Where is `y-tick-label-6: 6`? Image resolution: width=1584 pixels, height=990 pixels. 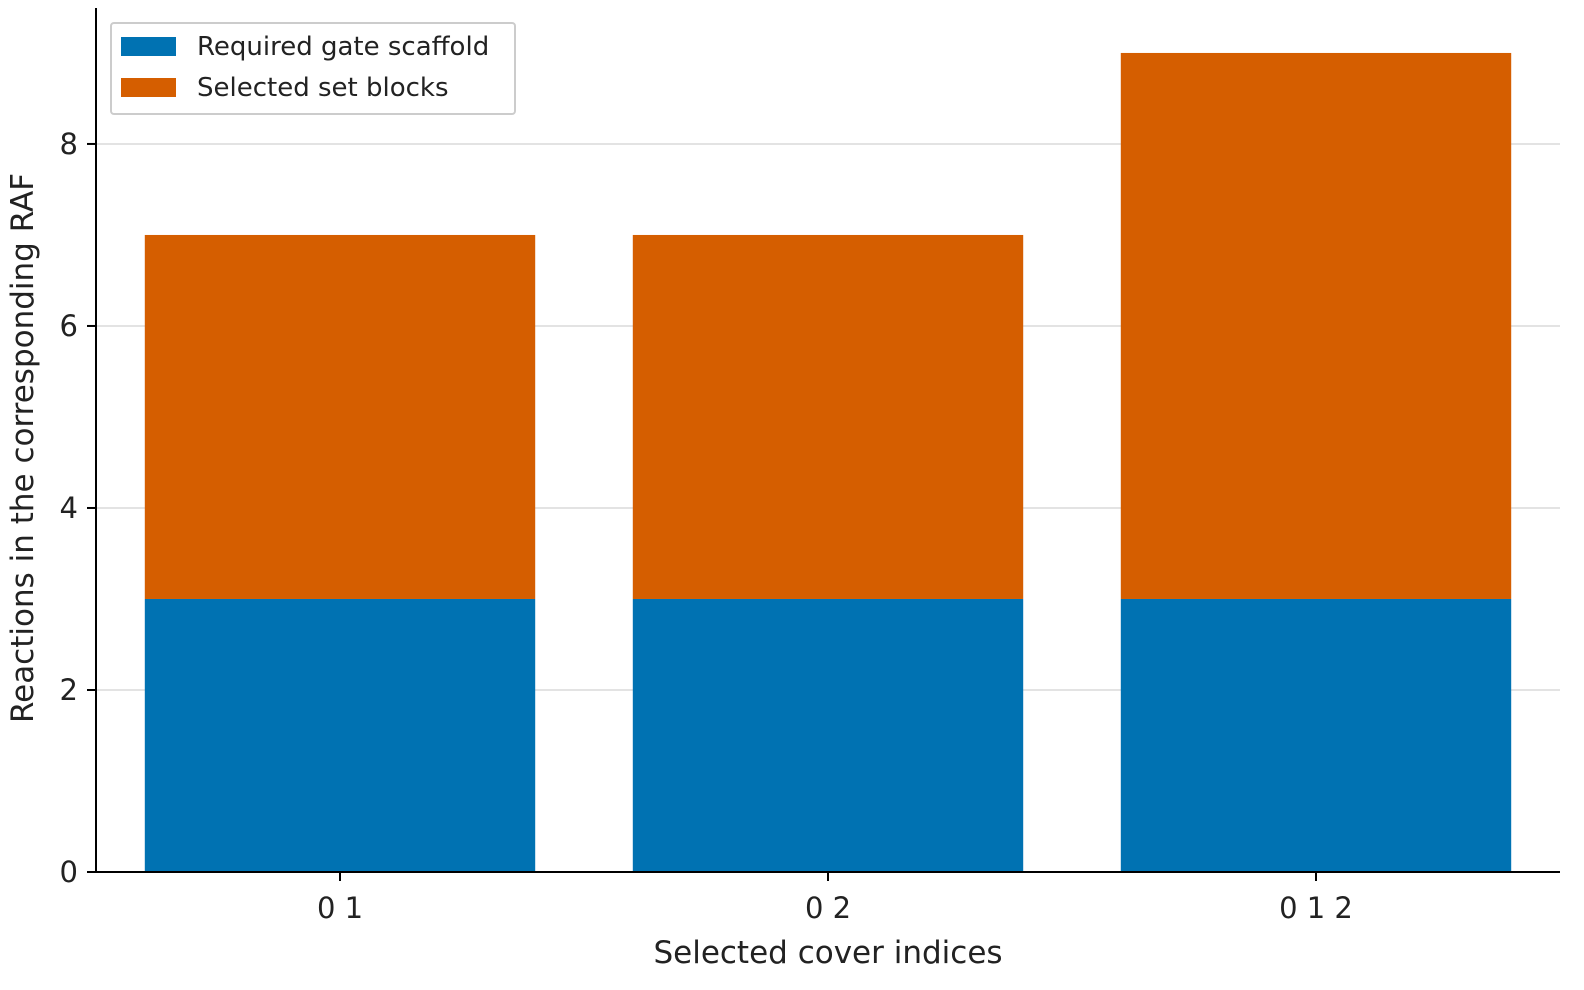
y-tick-label-6: 6 is located at coordinates (69, 326).